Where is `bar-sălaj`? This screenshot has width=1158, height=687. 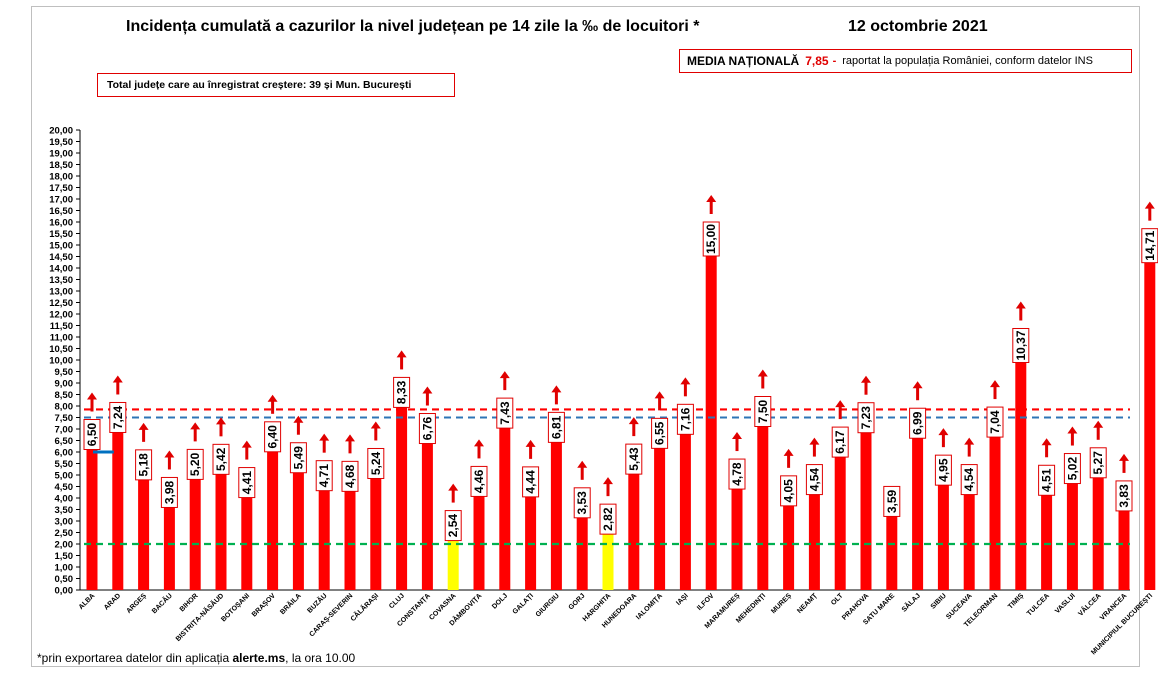
bar-sălaj is located at coordinates (918, 509).